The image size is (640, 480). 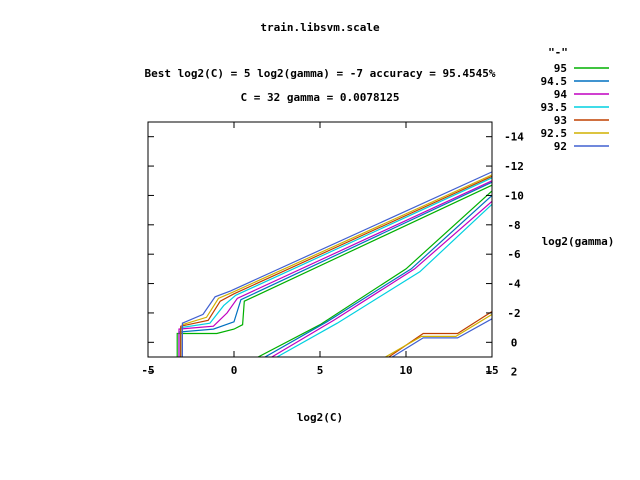 I want to click on y-tick-label: -10, so click(x=514, y=195).